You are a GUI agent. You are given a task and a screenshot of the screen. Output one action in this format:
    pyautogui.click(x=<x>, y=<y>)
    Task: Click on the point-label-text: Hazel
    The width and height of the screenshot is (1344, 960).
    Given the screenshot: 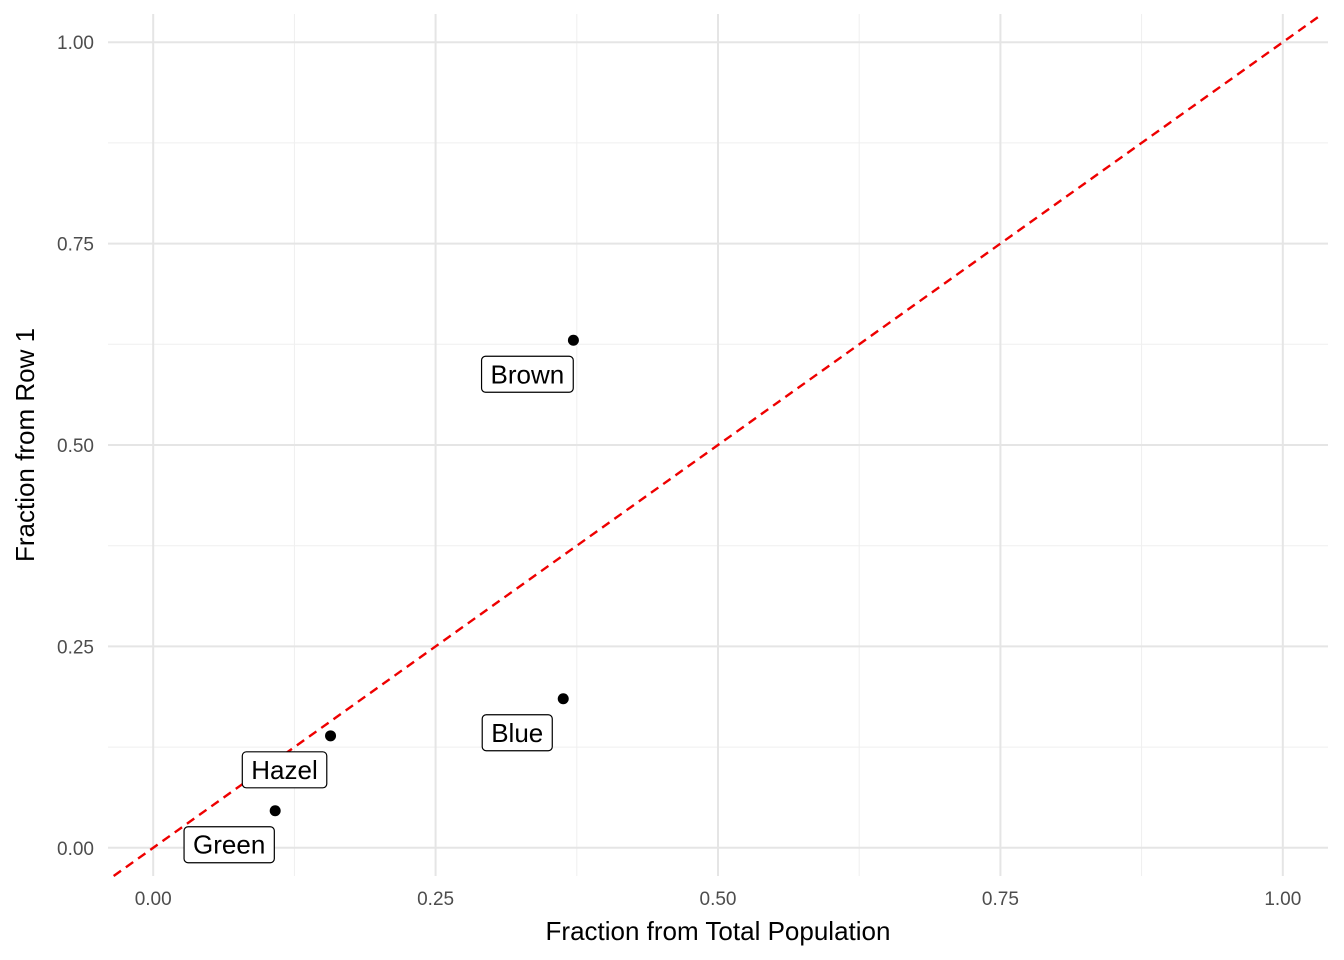 What is the action you would take?
    pyautogui.click(x=284, y=770)
    